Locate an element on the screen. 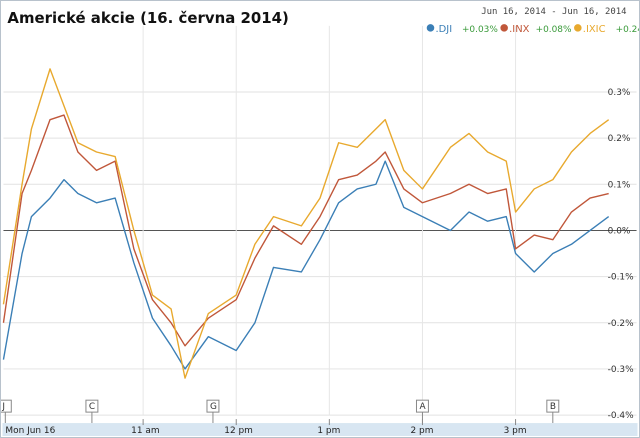 The width and height of the screenshot is (640, 438). x-axis-band is located at coordinates (320, 430).